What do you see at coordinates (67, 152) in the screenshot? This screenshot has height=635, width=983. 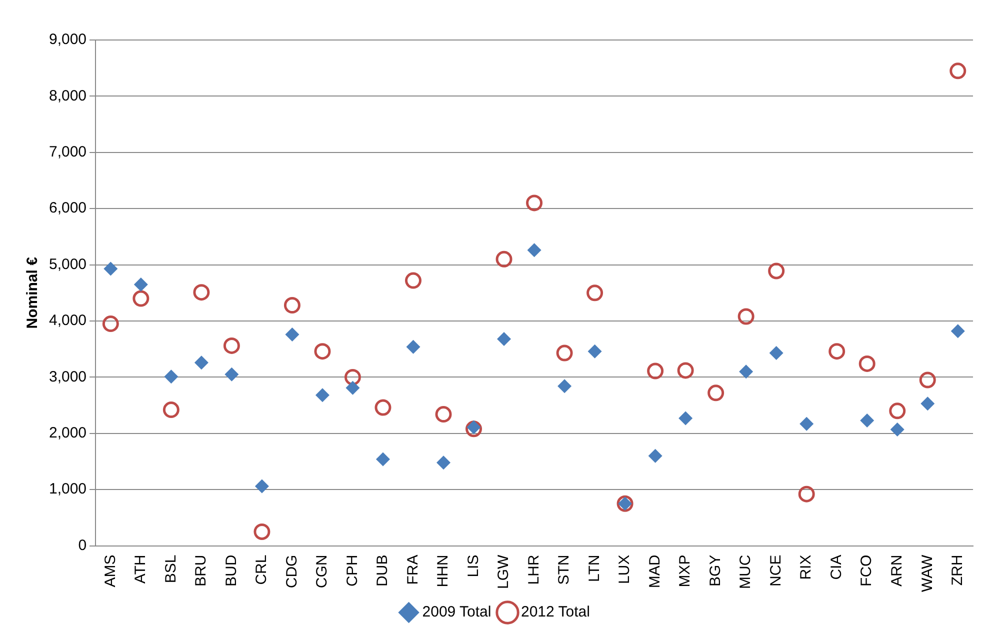 I see `y-tick-label: 7,000` at bounding box center [67, 152].